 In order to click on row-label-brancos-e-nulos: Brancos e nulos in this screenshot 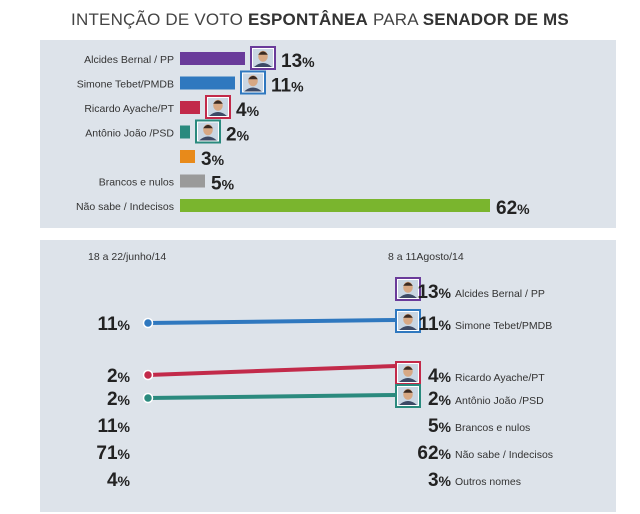, I will do `click(492, 428)`.